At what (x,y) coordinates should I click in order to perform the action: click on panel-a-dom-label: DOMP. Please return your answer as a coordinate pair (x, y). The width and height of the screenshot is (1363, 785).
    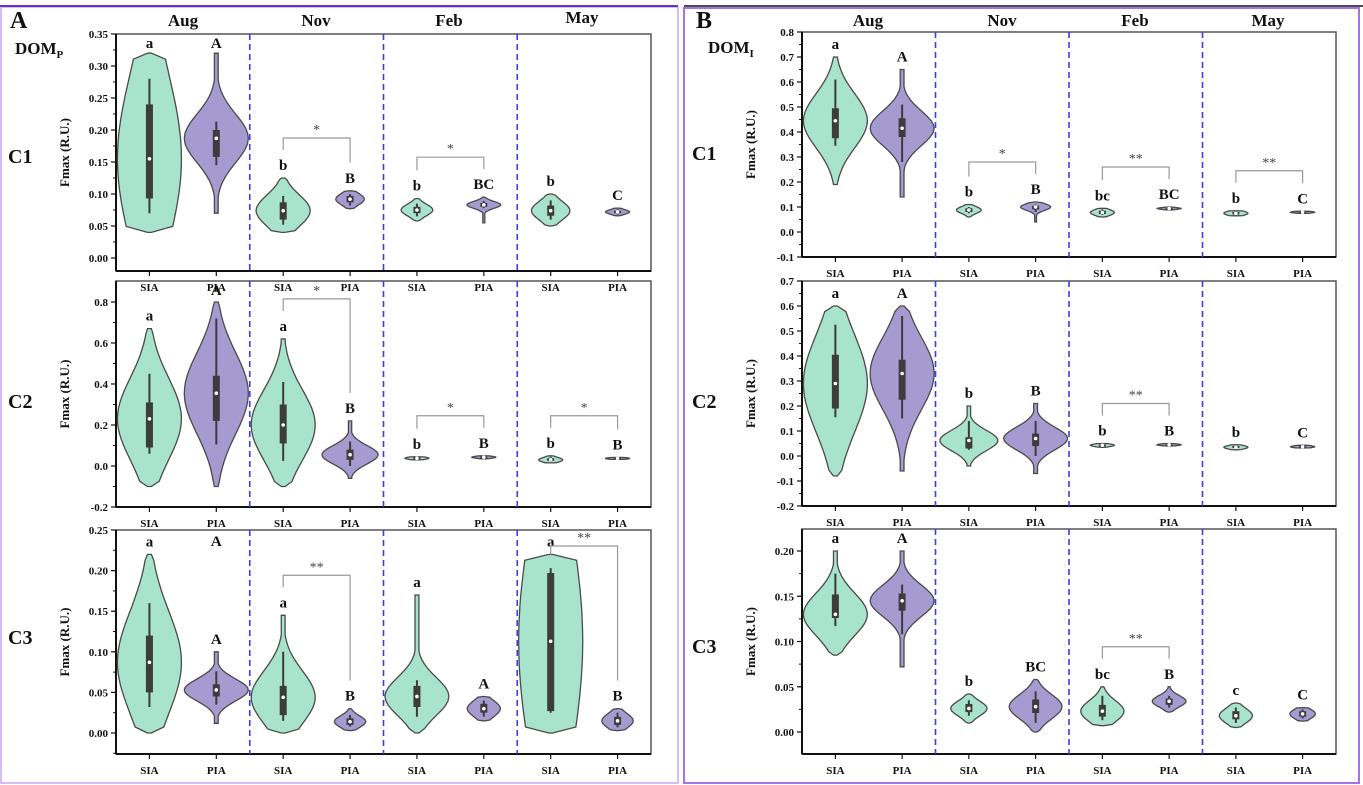
    Looking at the image, I should click on (39, 50).